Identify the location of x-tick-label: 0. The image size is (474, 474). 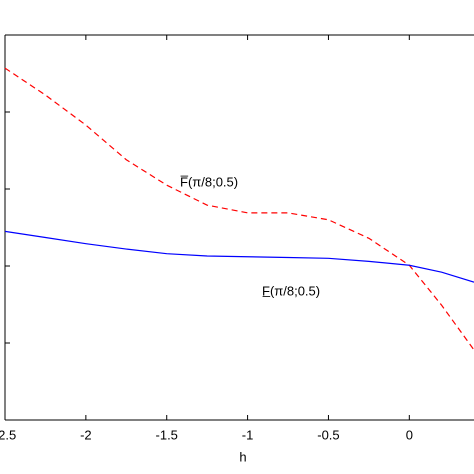
(409, 434).